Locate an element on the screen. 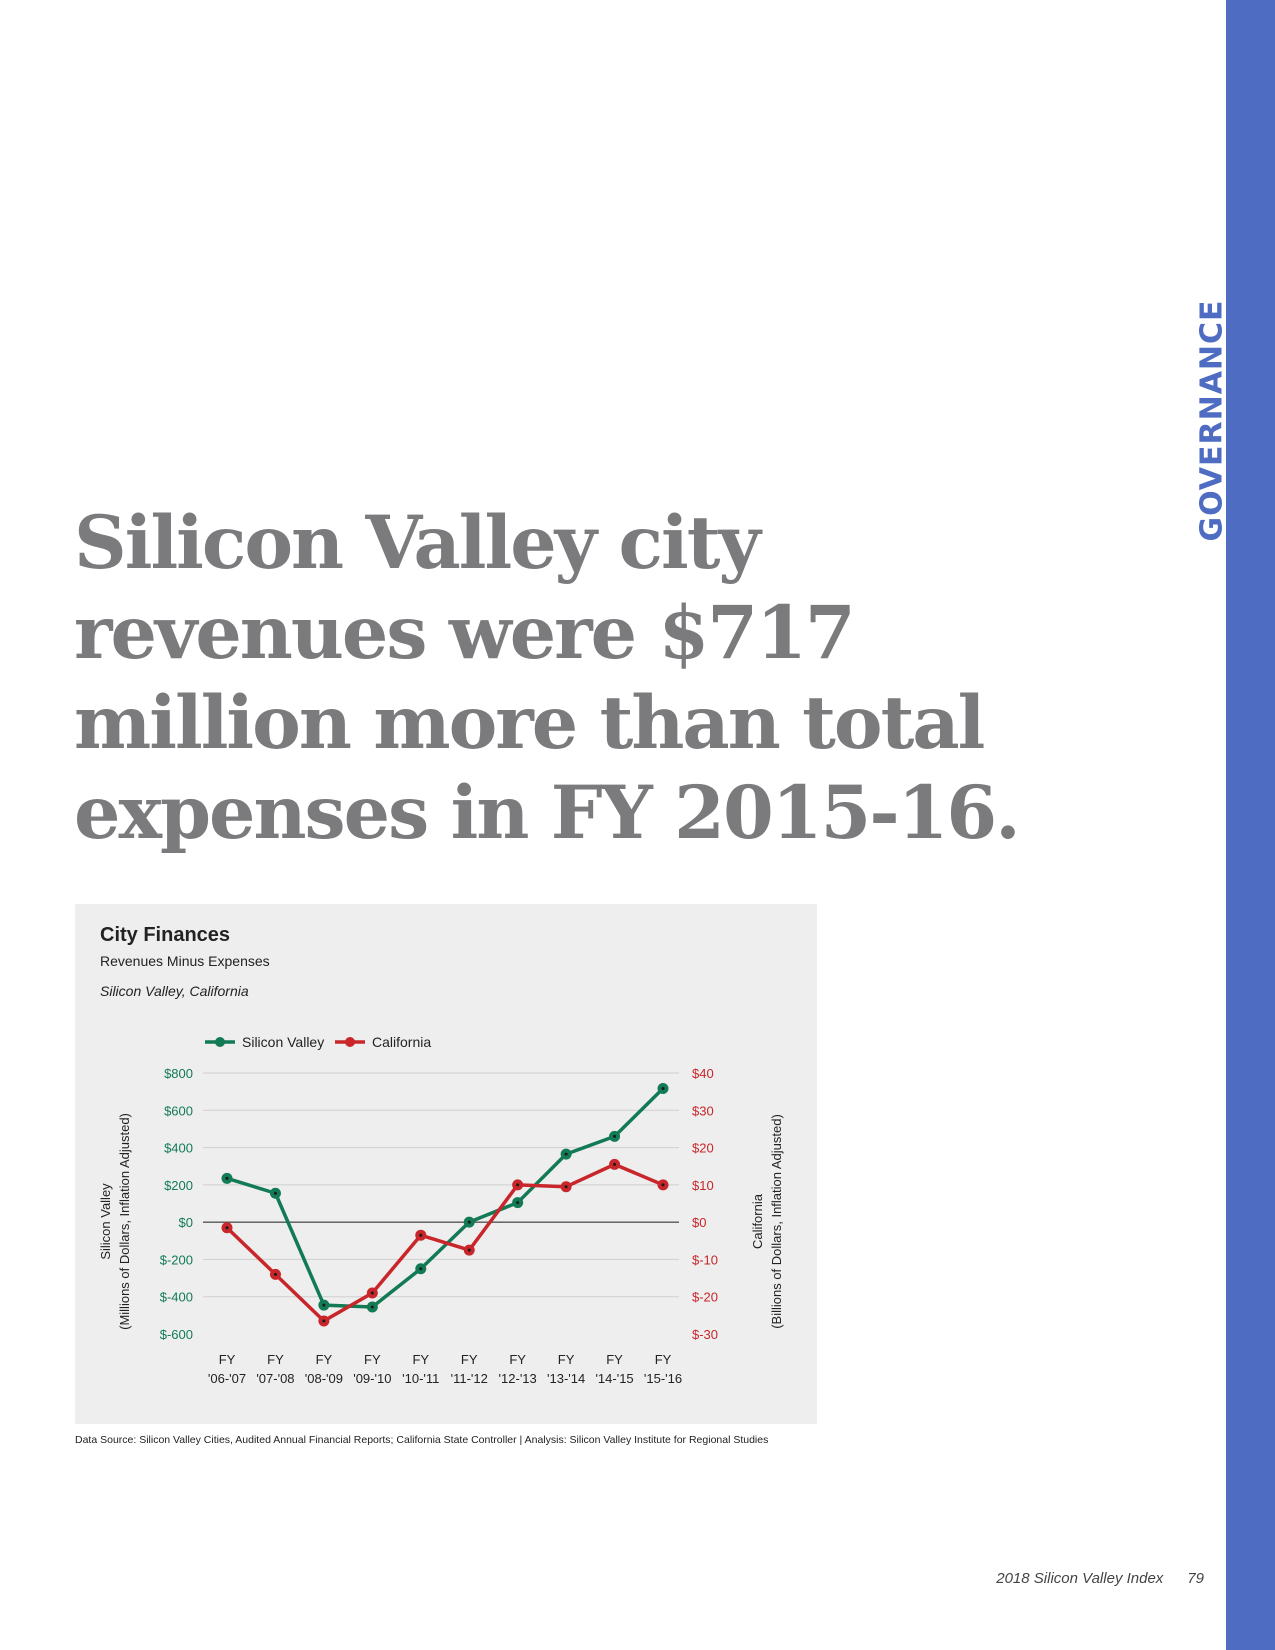 The image size is (1275, 1650). section-label-text: GOVERNANCE is located at coordinates (1212, 420).